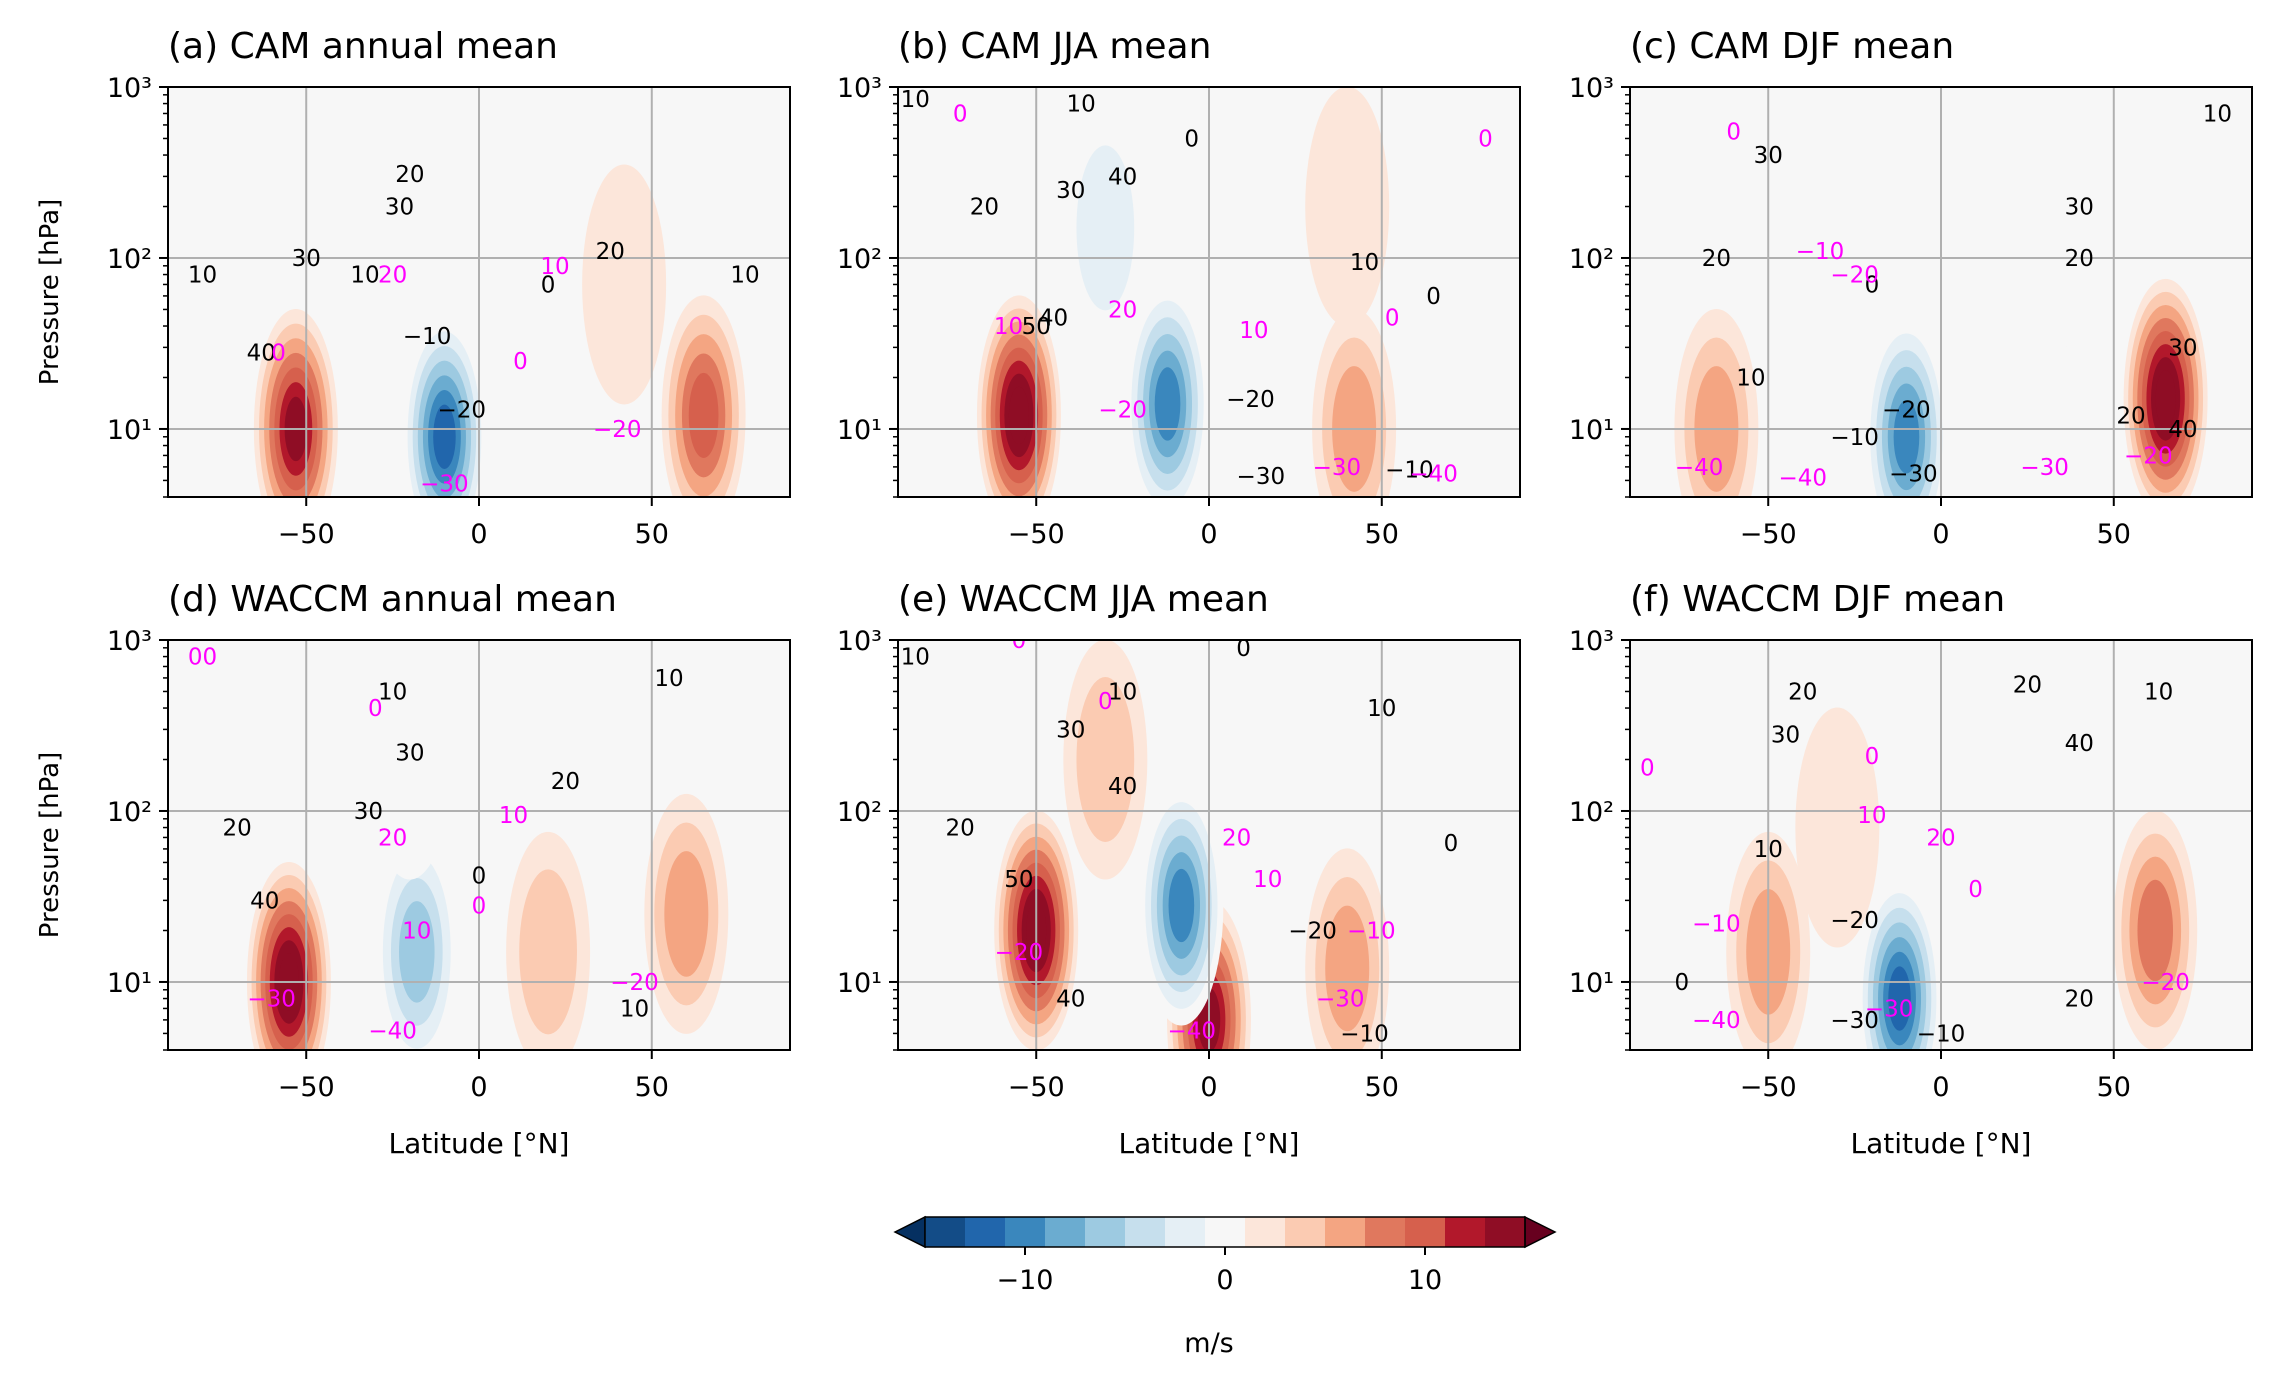  I want to click on panel-title: (a) CAM annual mean, so click(363, 46).